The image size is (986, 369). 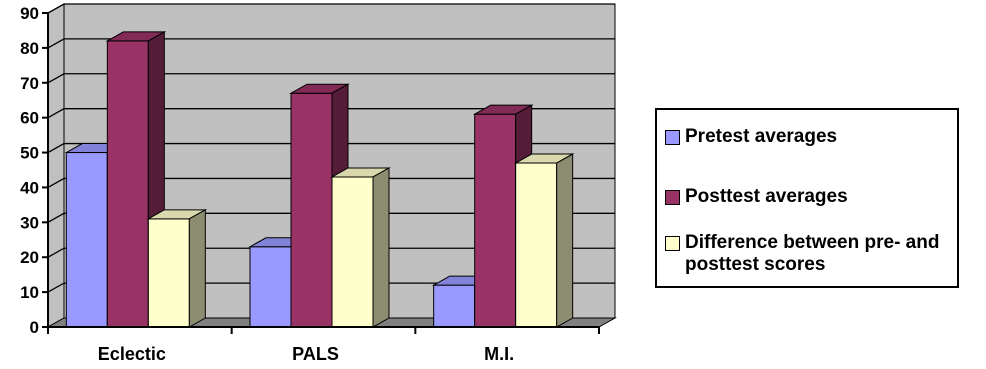 What do you see at coordinates (29, 257) in the screenshot?
I see `y-tick-label: 20` at bounding box center [29, 257].